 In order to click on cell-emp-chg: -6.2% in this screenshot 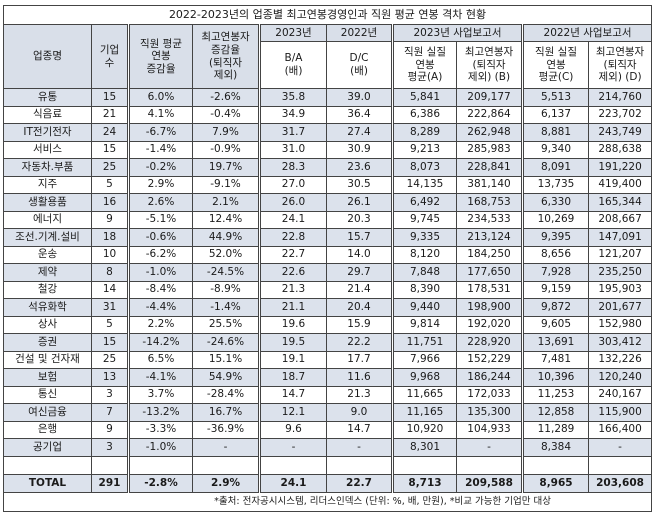, I will do `click(160, 254)`.